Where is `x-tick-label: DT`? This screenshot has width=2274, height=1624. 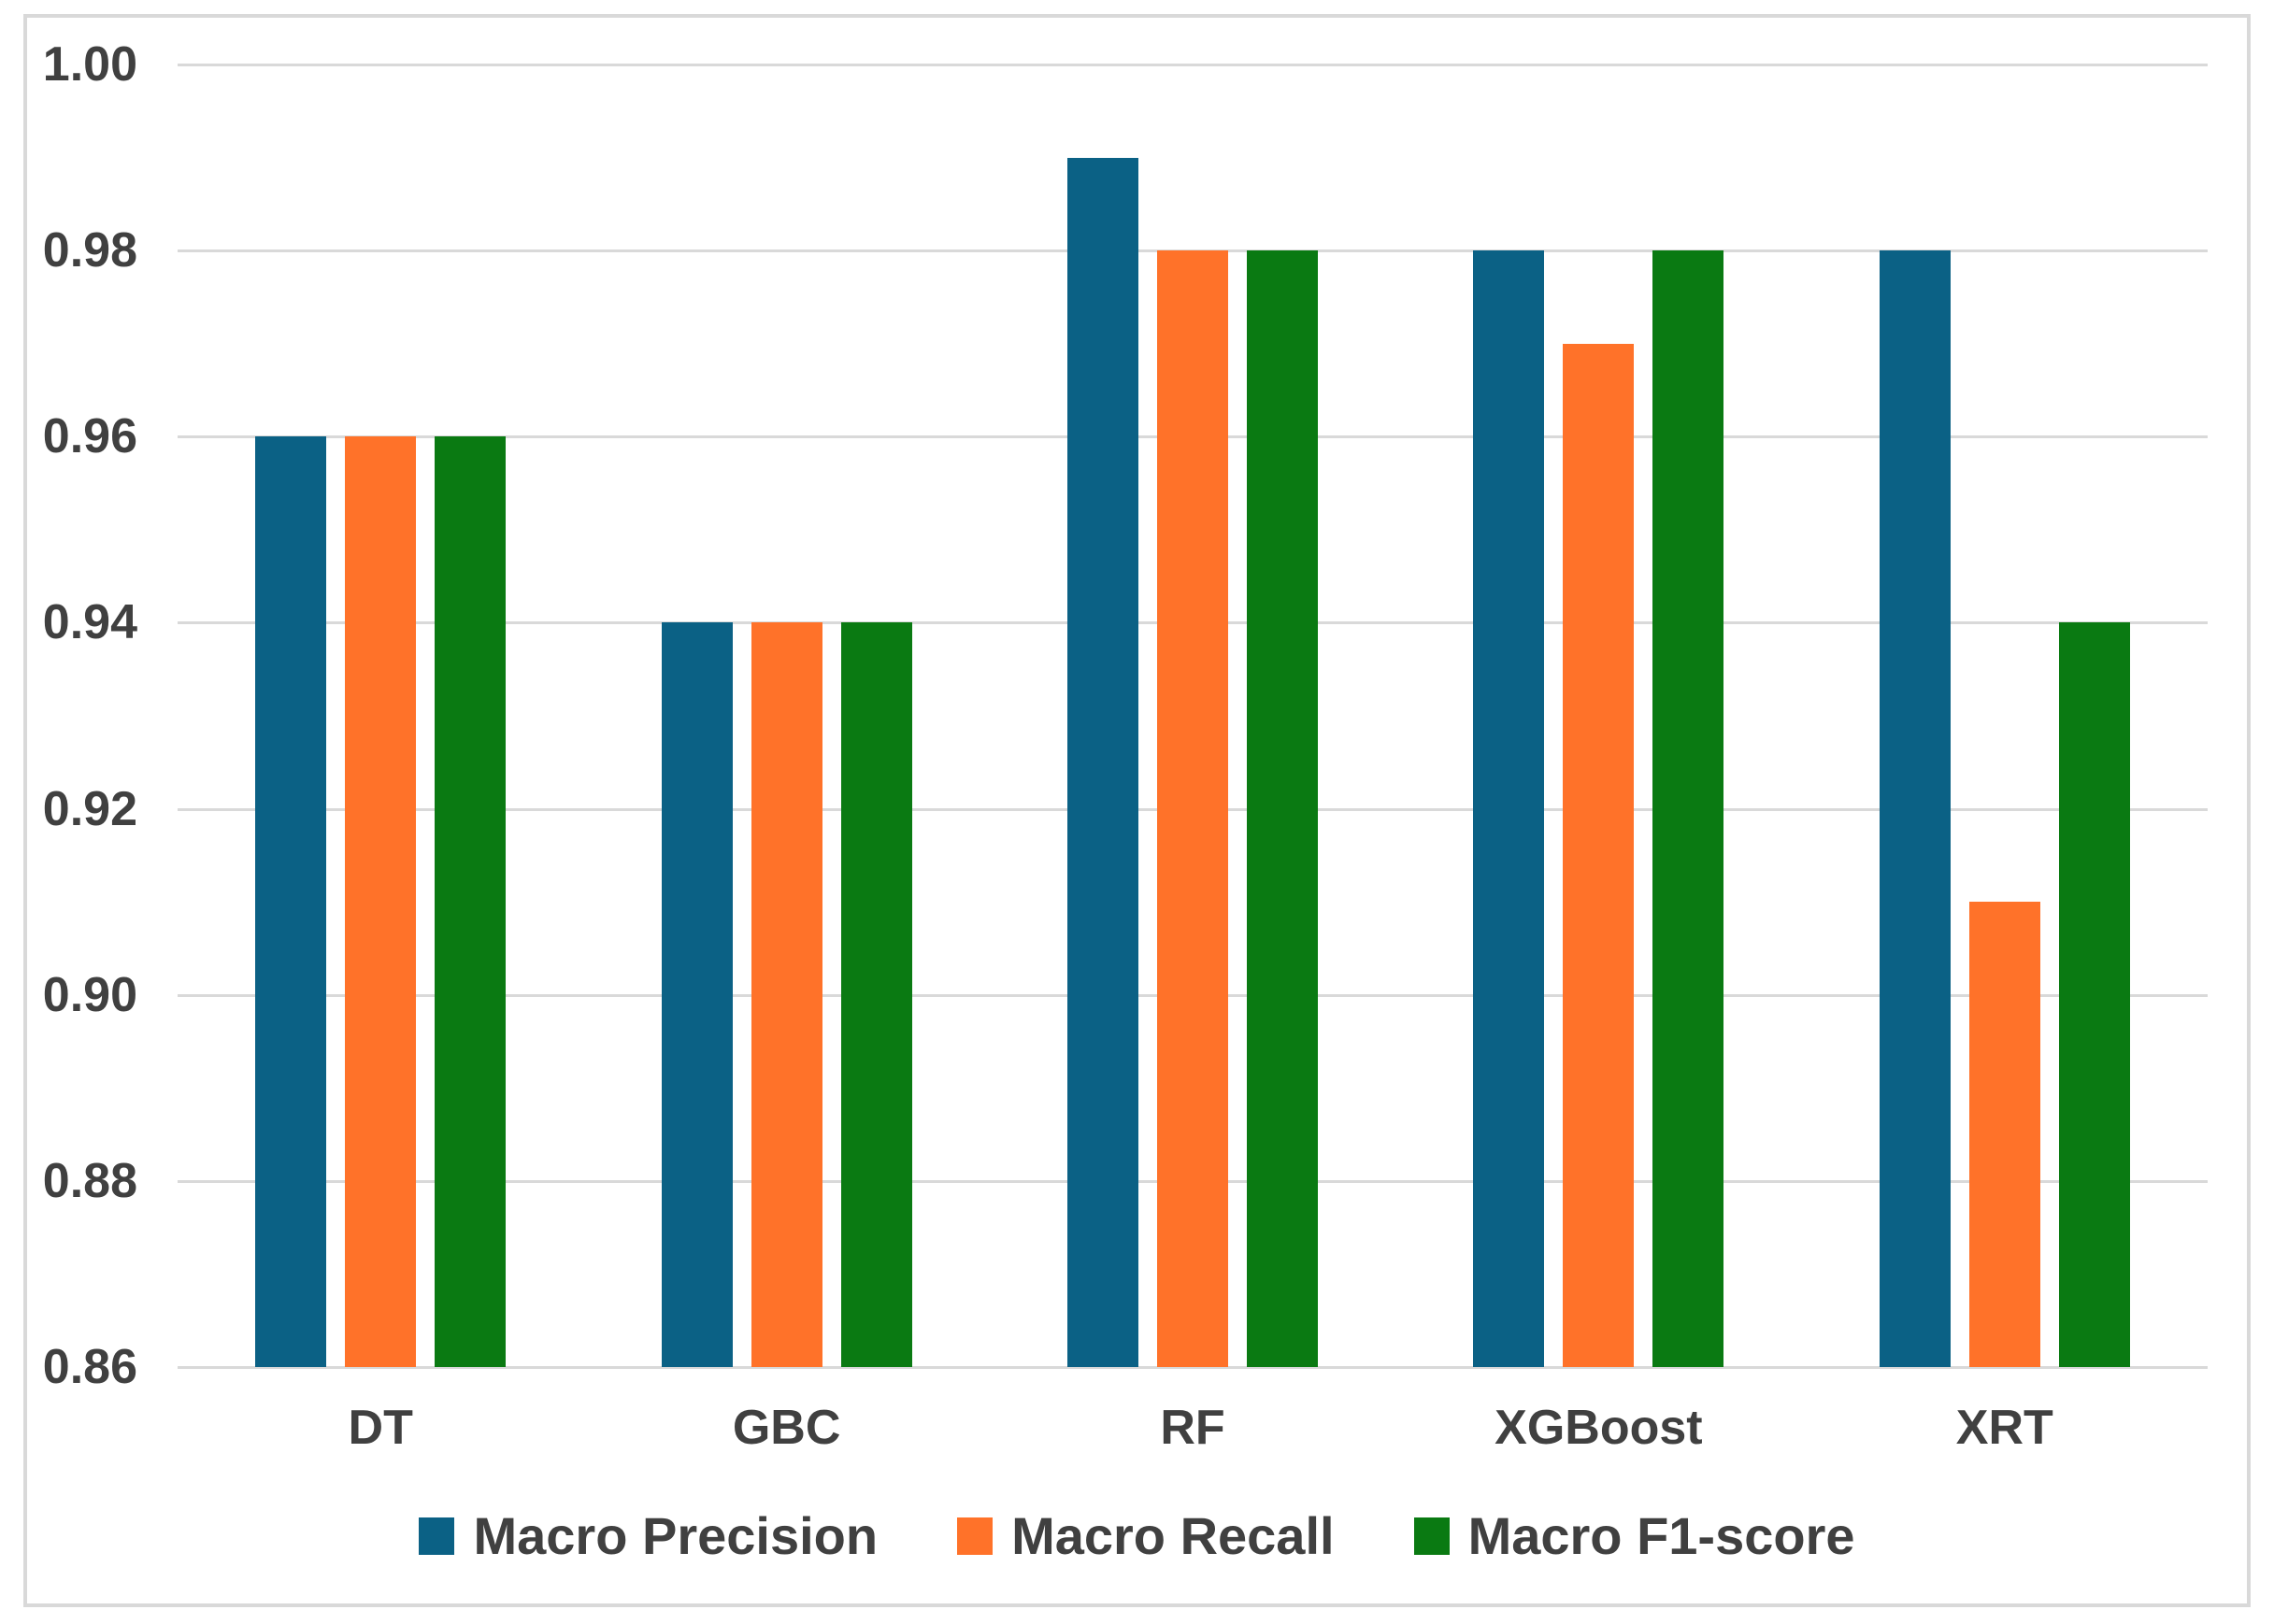 x-tick-label: DT is located at coordinates (380, 1428).